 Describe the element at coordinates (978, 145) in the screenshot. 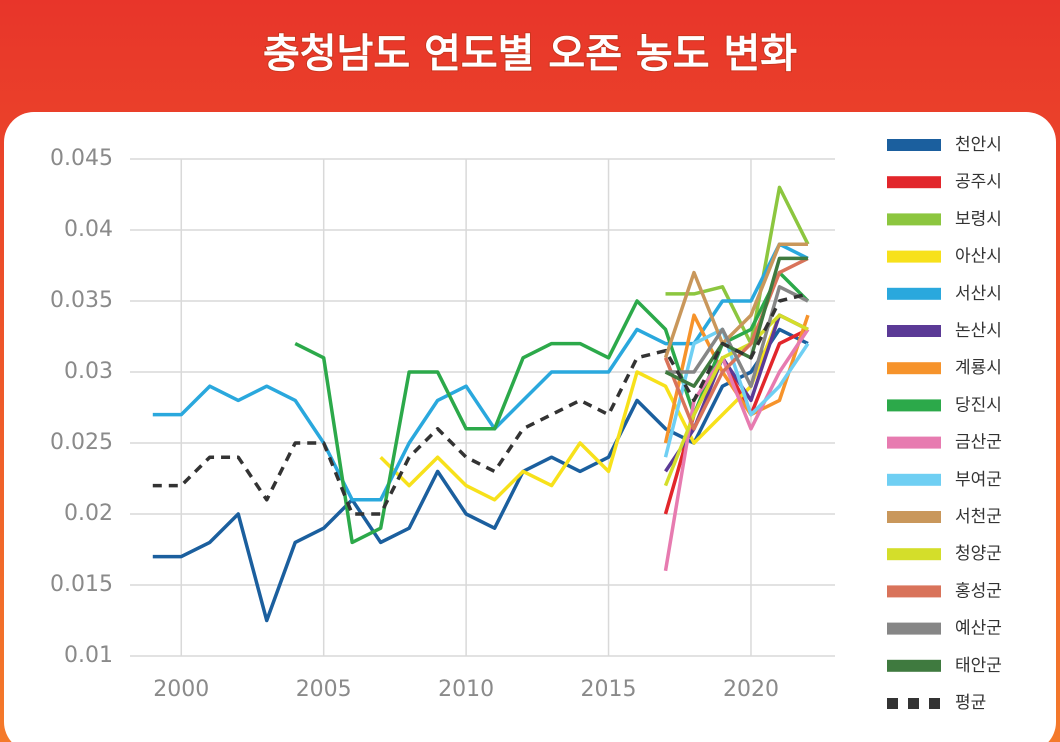

I see `legend-label: 천안시` at that location.